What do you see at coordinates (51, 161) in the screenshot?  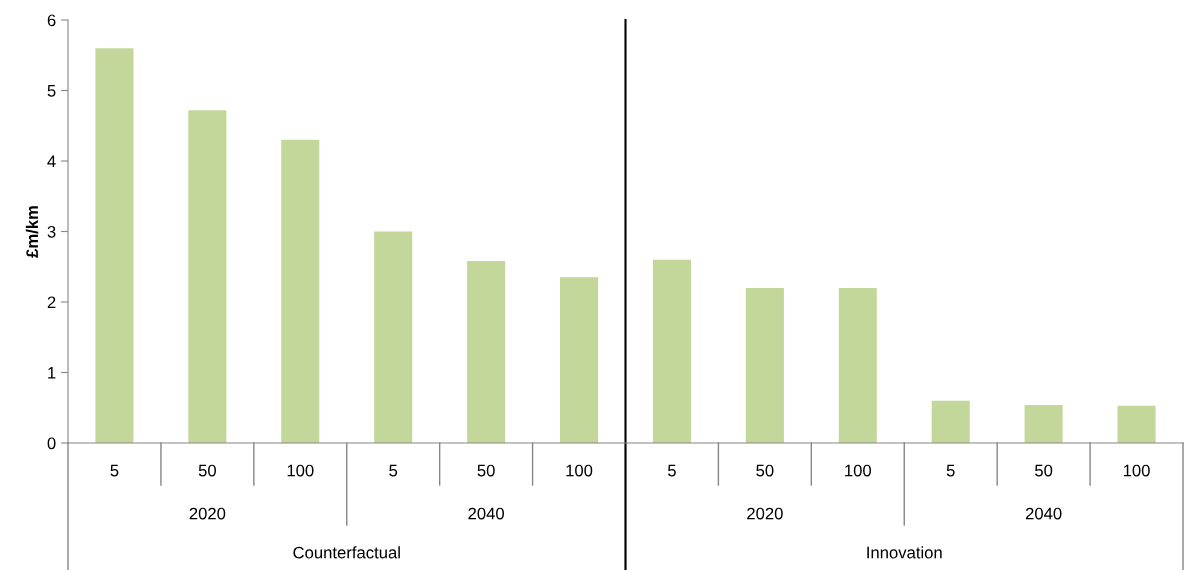 I see `y-tick-label: 4` at bounding box center [51, 161].